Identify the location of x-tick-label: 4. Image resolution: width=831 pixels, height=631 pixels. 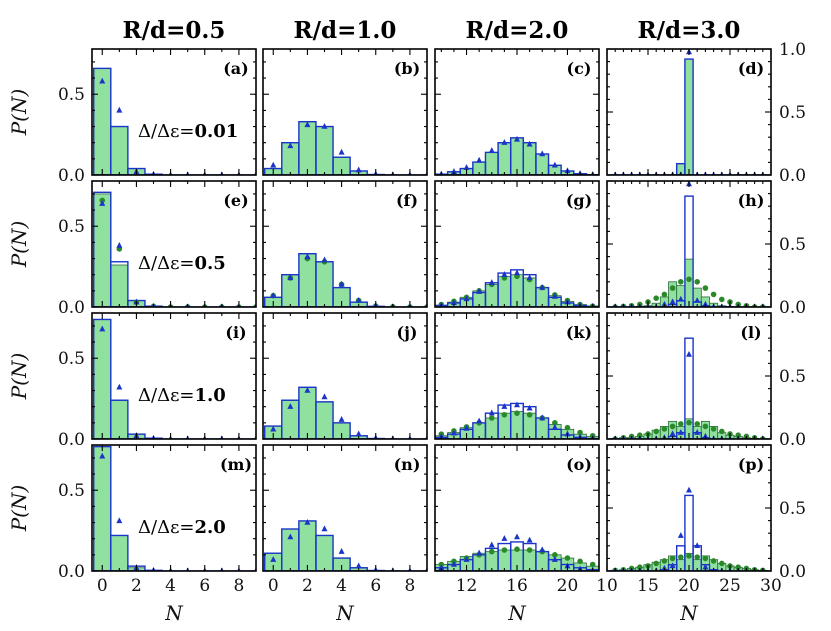
(170, 586).